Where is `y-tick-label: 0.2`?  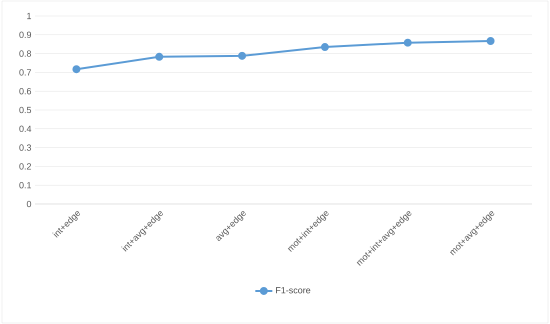
y-tick-label: 0.2 is located at coordinates (25, 166).